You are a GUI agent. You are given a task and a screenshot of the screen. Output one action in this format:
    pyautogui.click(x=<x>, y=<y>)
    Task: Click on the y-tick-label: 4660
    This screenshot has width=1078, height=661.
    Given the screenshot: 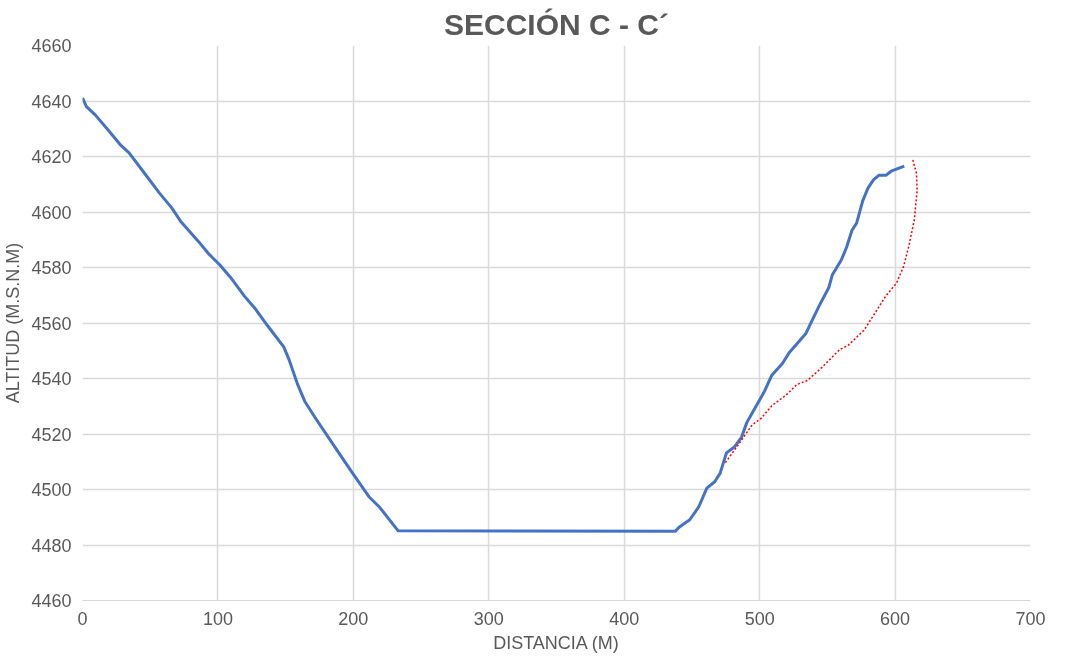 What is the action you would take?
    pyautogui.click(x=51, y=46)
    